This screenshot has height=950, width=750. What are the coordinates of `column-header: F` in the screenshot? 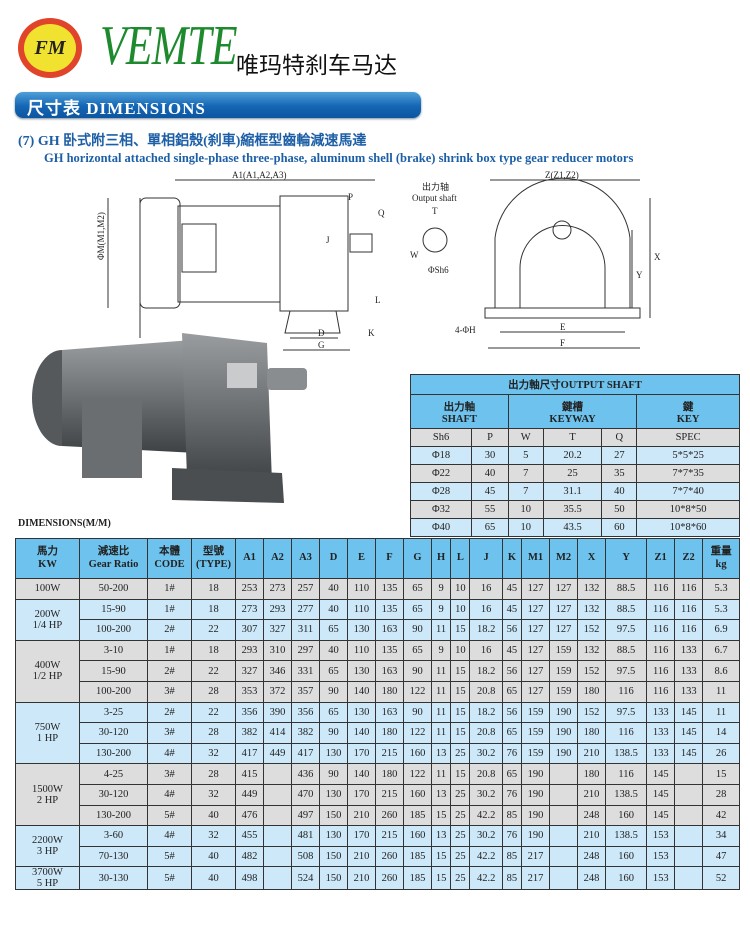 It's located at (389, 558).